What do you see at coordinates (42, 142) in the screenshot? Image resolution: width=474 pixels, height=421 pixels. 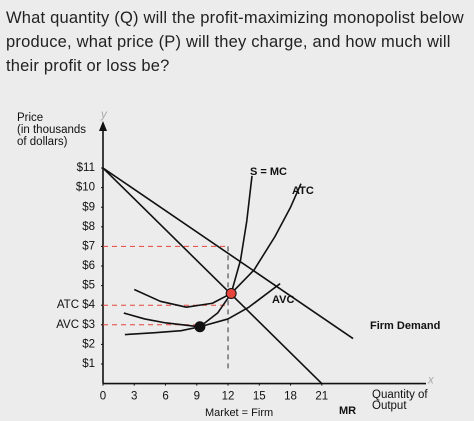 I see `y-axis-label: of dollars)` at bounding box center [42, 142].